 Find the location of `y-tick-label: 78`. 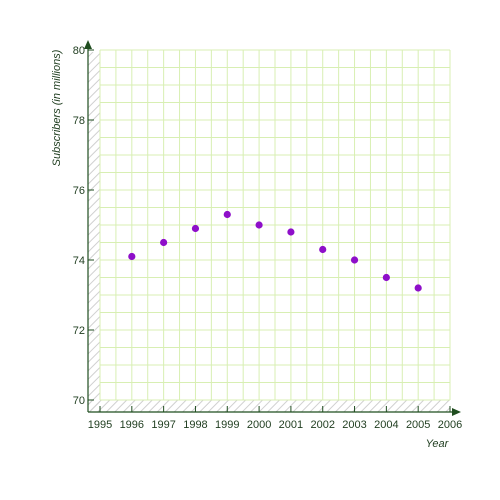

y-tick-label: 78 is located at coordinates (79, 121).